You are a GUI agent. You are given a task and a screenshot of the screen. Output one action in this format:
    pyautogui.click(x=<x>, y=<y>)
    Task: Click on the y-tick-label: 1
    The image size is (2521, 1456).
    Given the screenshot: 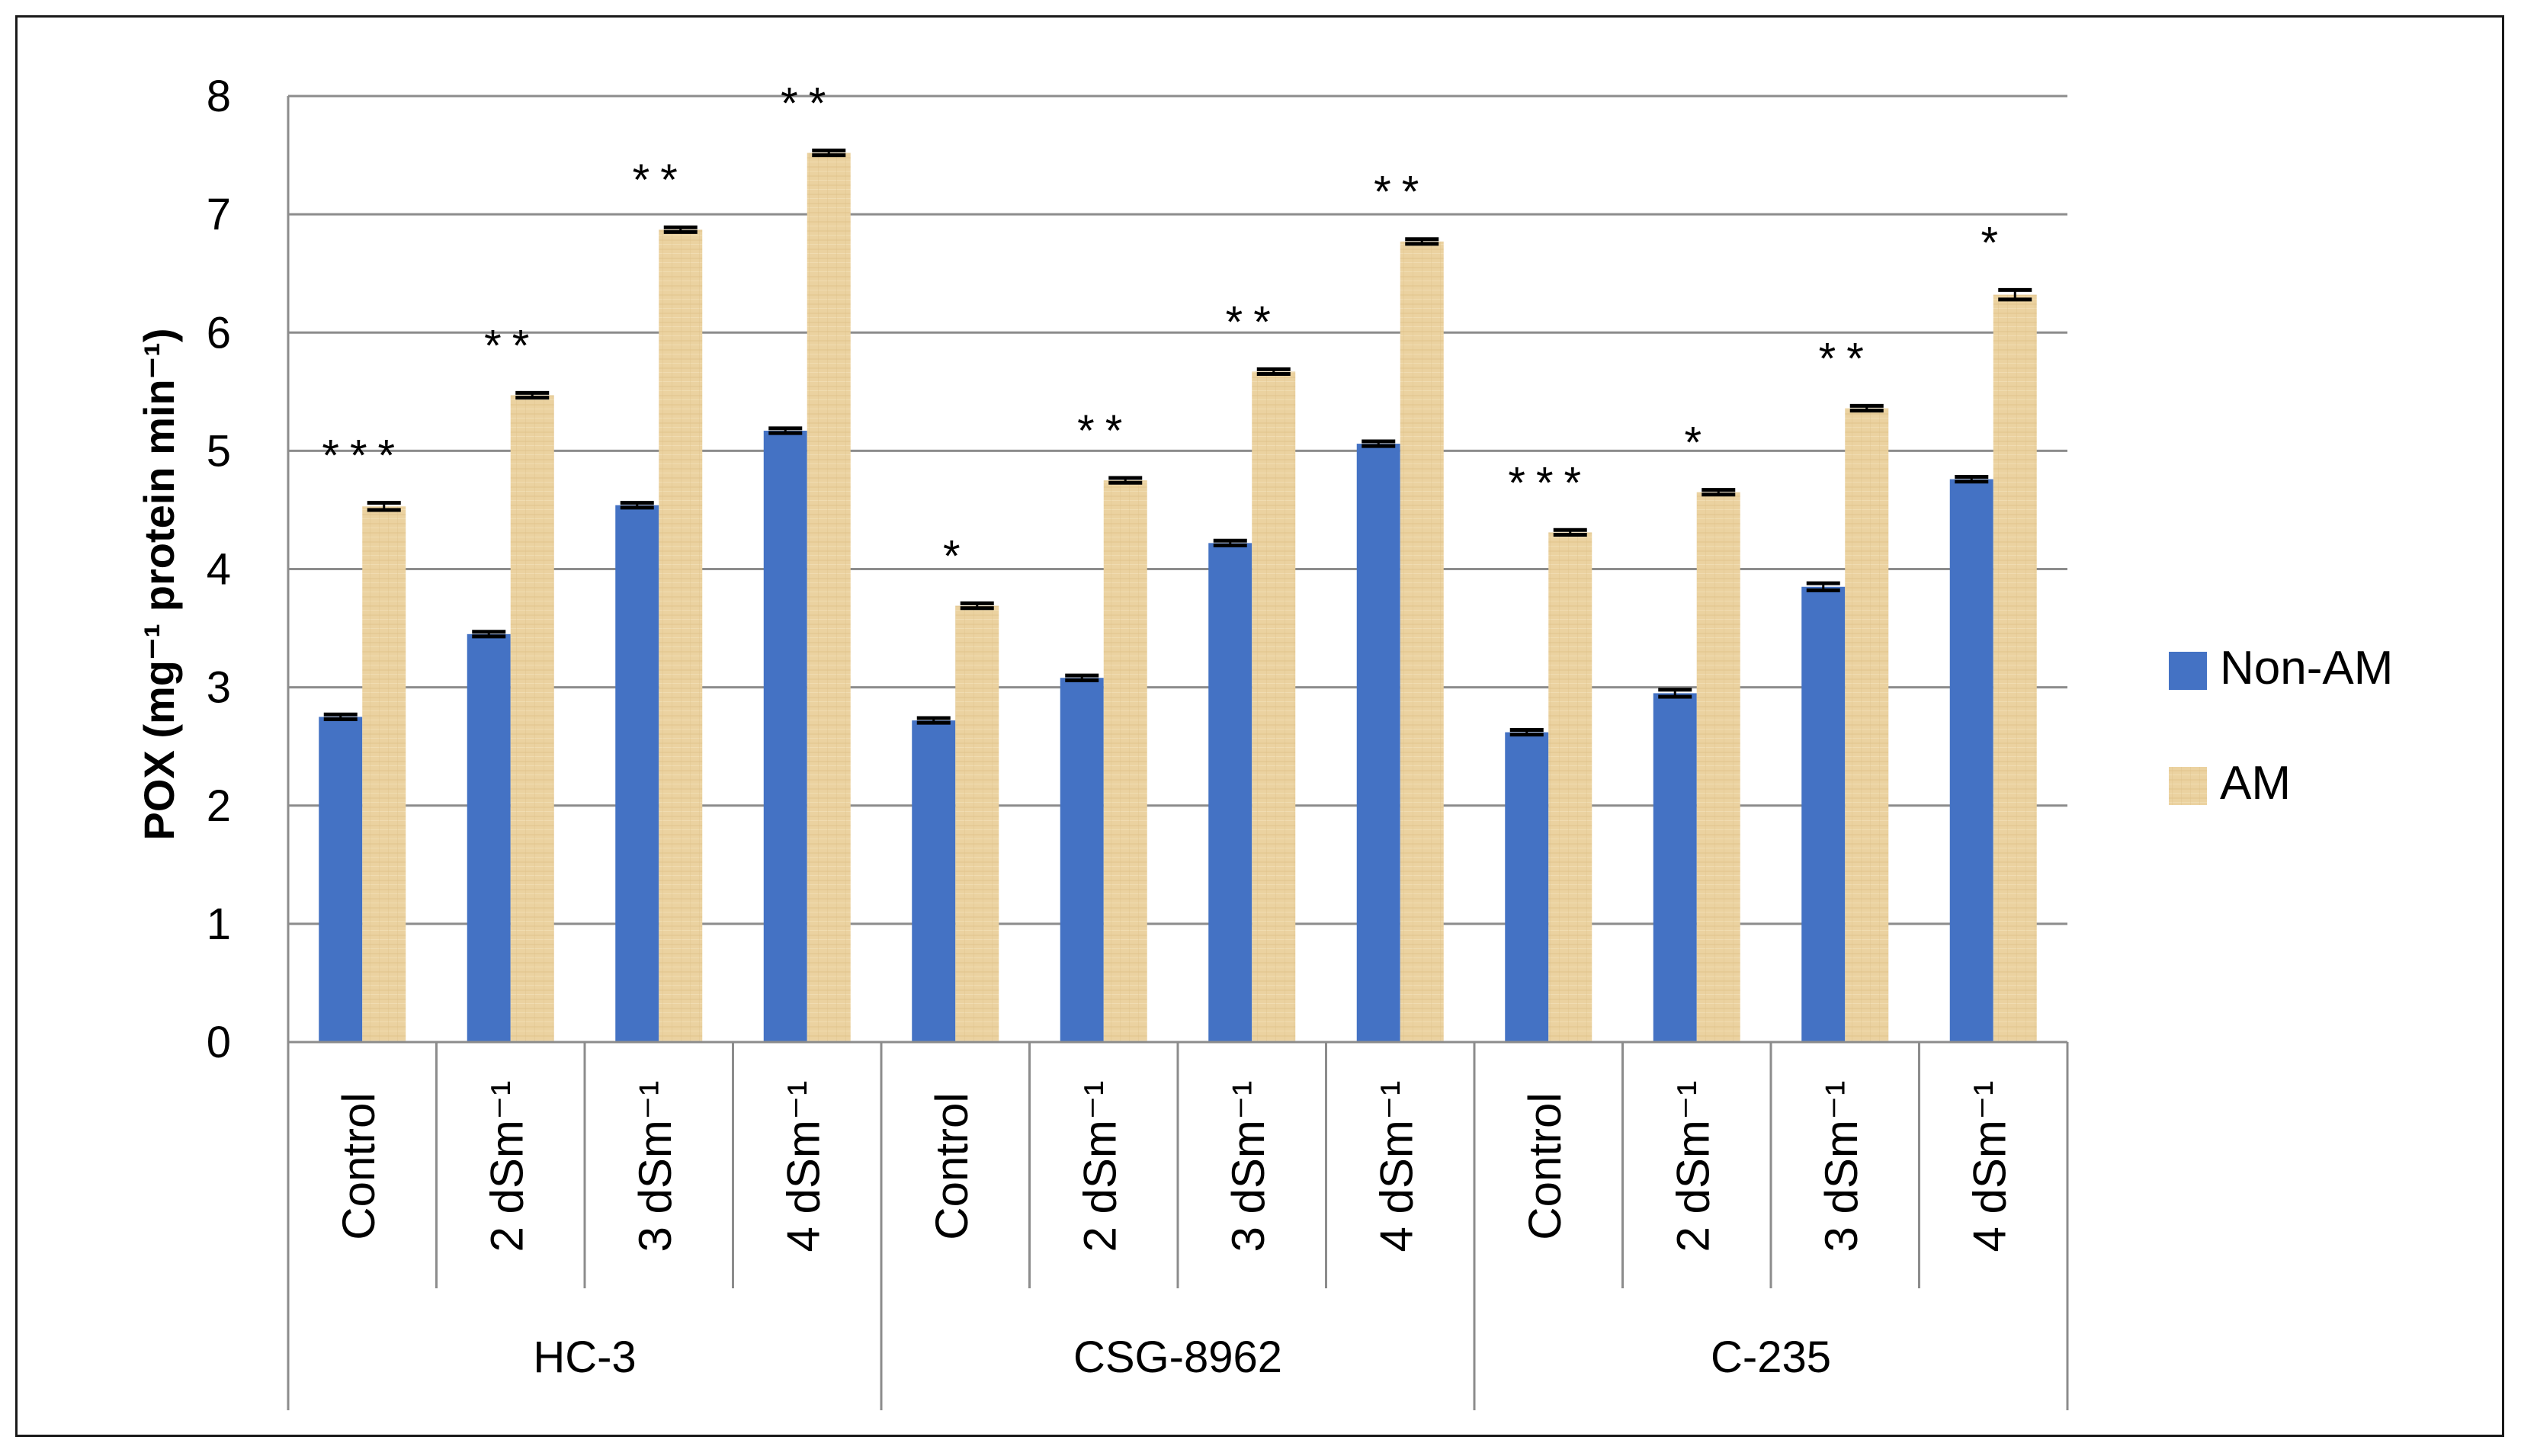 What is the action you would take?
    pyautogui.click(x=219, y=924)
    